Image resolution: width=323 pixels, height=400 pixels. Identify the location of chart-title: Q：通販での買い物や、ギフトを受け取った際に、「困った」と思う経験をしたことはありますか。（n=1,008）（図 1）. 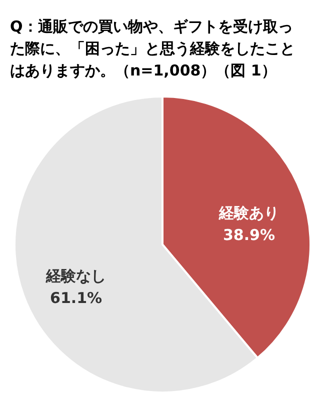
(152, 49).